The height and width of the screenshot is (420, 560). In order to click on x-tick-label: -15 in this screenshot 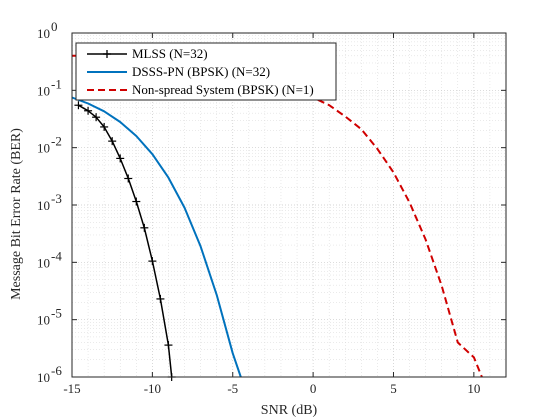, I will do `click(71, 388)`.